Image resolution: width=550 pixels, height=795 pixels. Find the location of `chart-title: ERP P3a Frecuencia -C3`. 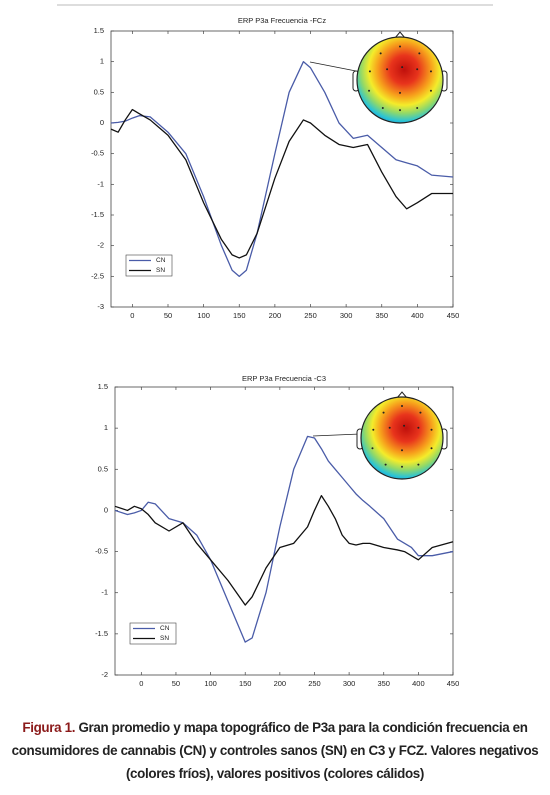

chart-title: ERP P3a Frecuencia -C3 is located at coordinates (284, 378).